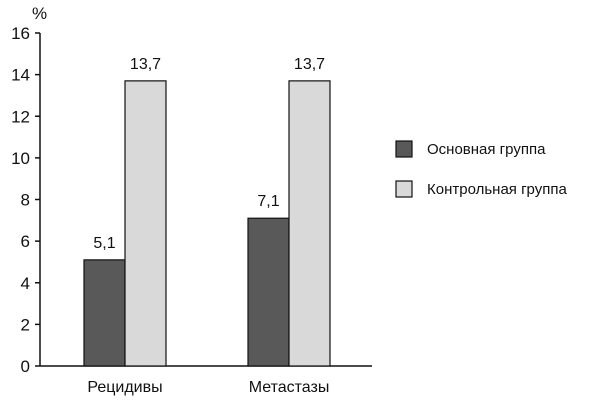  I want to click on legend-label: Основная группа, so click(486, 149).